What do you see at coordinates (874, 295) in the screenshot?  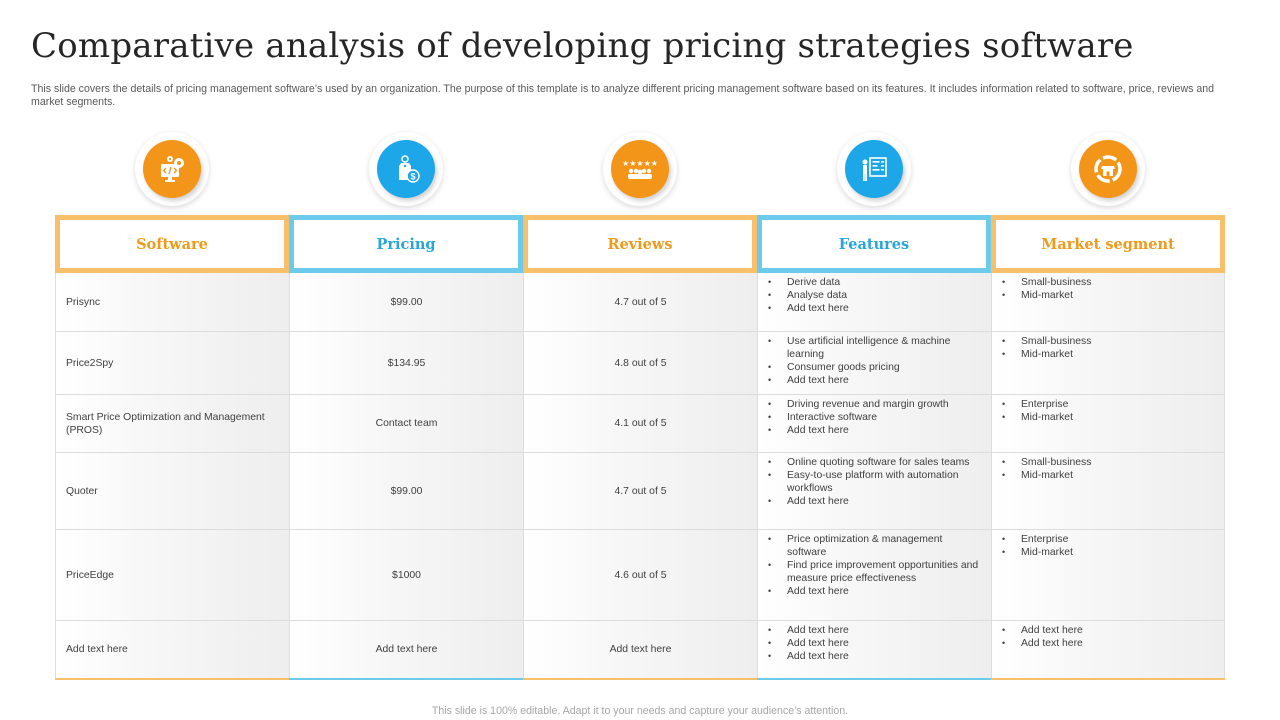 I see `feature-item: Analyse data` at bounding box center [874, 295].